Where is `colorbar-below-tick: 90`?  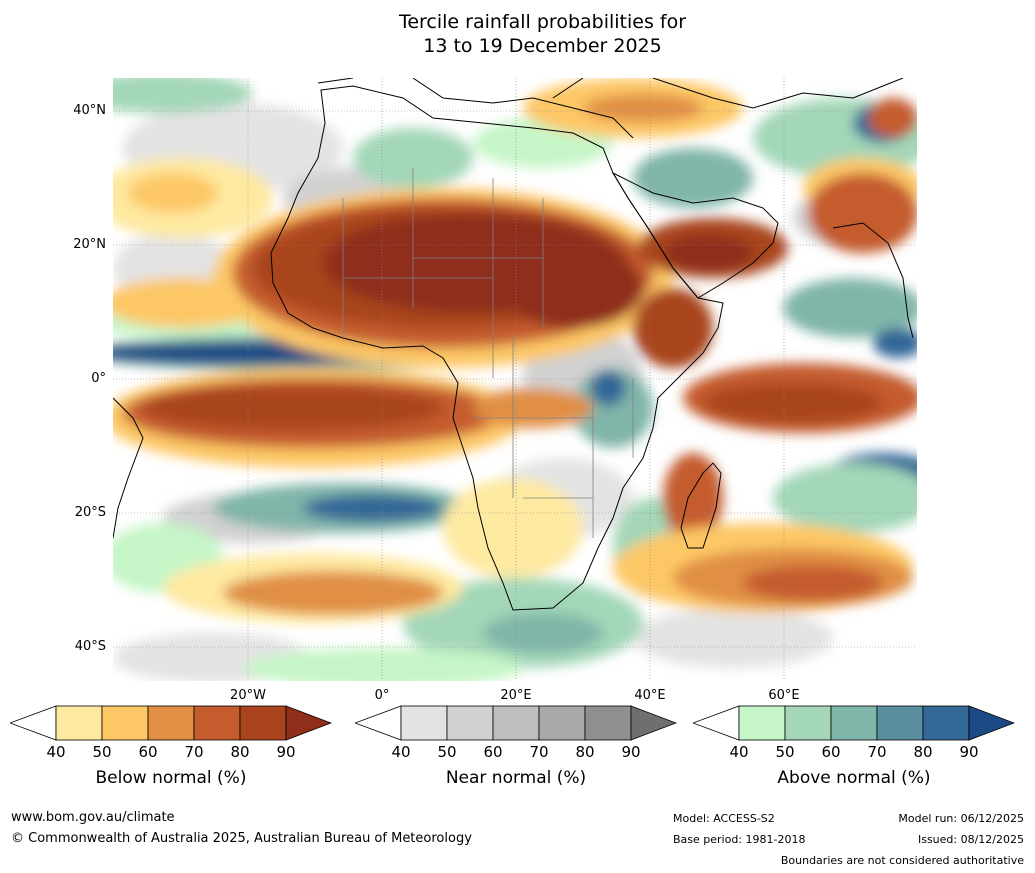
colorbar-below-tick: 90 is located at coordinates (286, 752).